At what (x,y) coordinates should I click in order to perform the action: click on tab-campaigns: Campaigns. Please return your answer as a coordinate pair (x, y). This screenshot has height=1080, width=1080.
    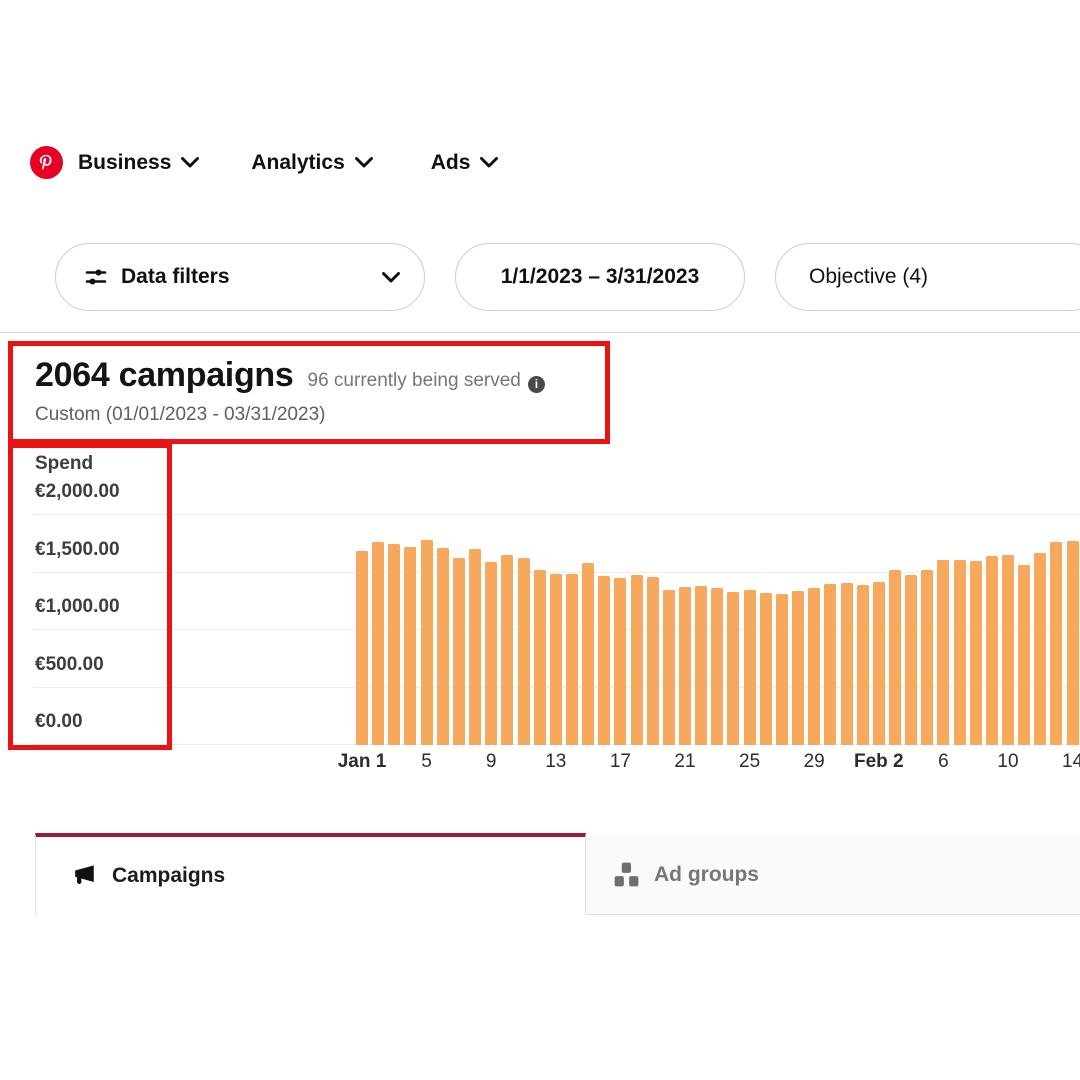
    Looking at the image, I should click on (310, 874).